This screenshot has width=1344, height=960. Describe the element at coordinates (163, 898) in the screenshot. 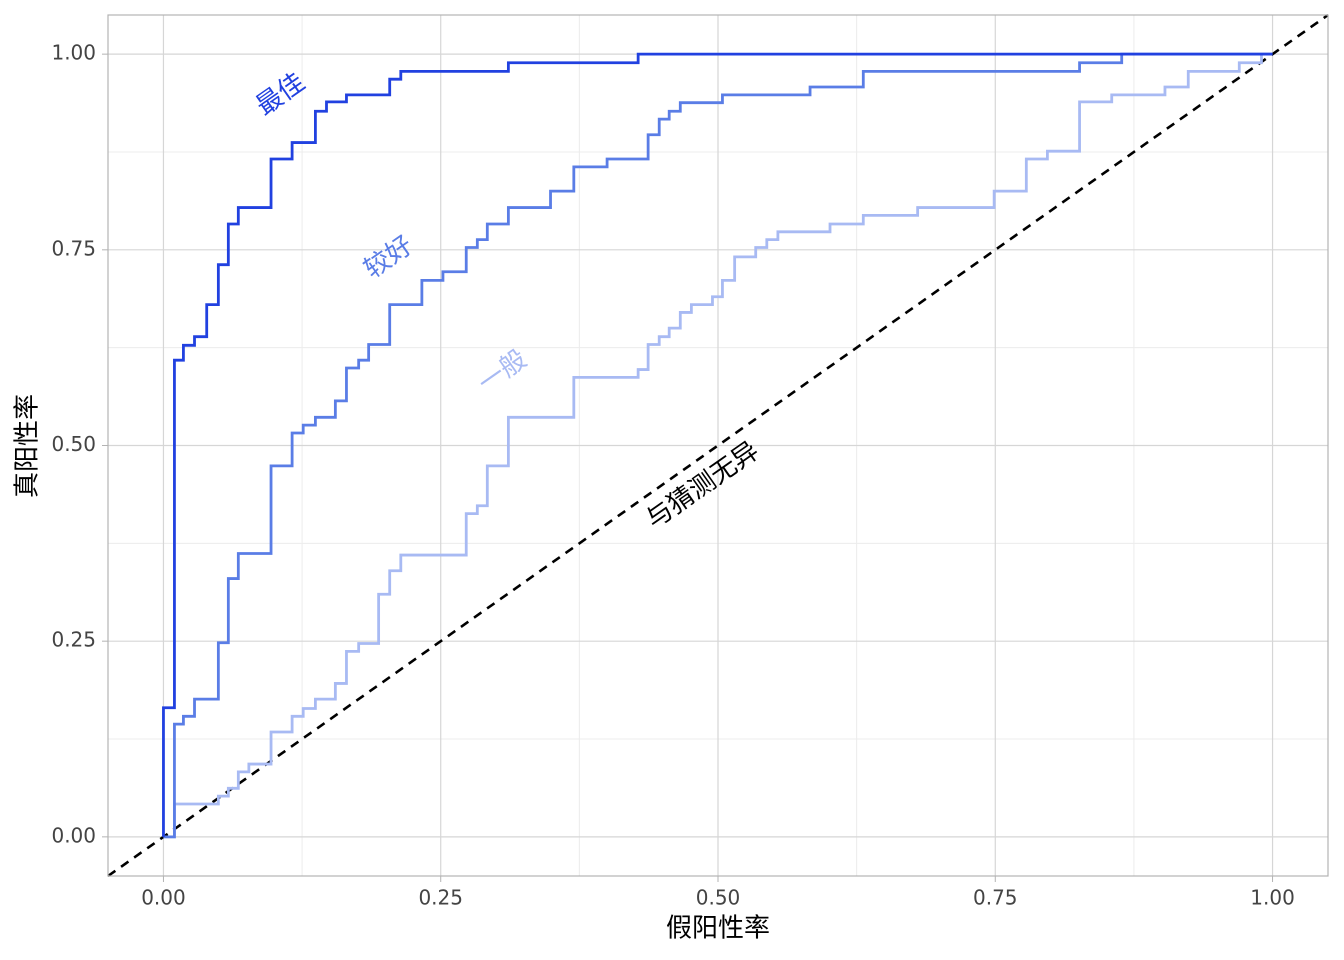

I see `x-tick-label: 0.00` at that location.